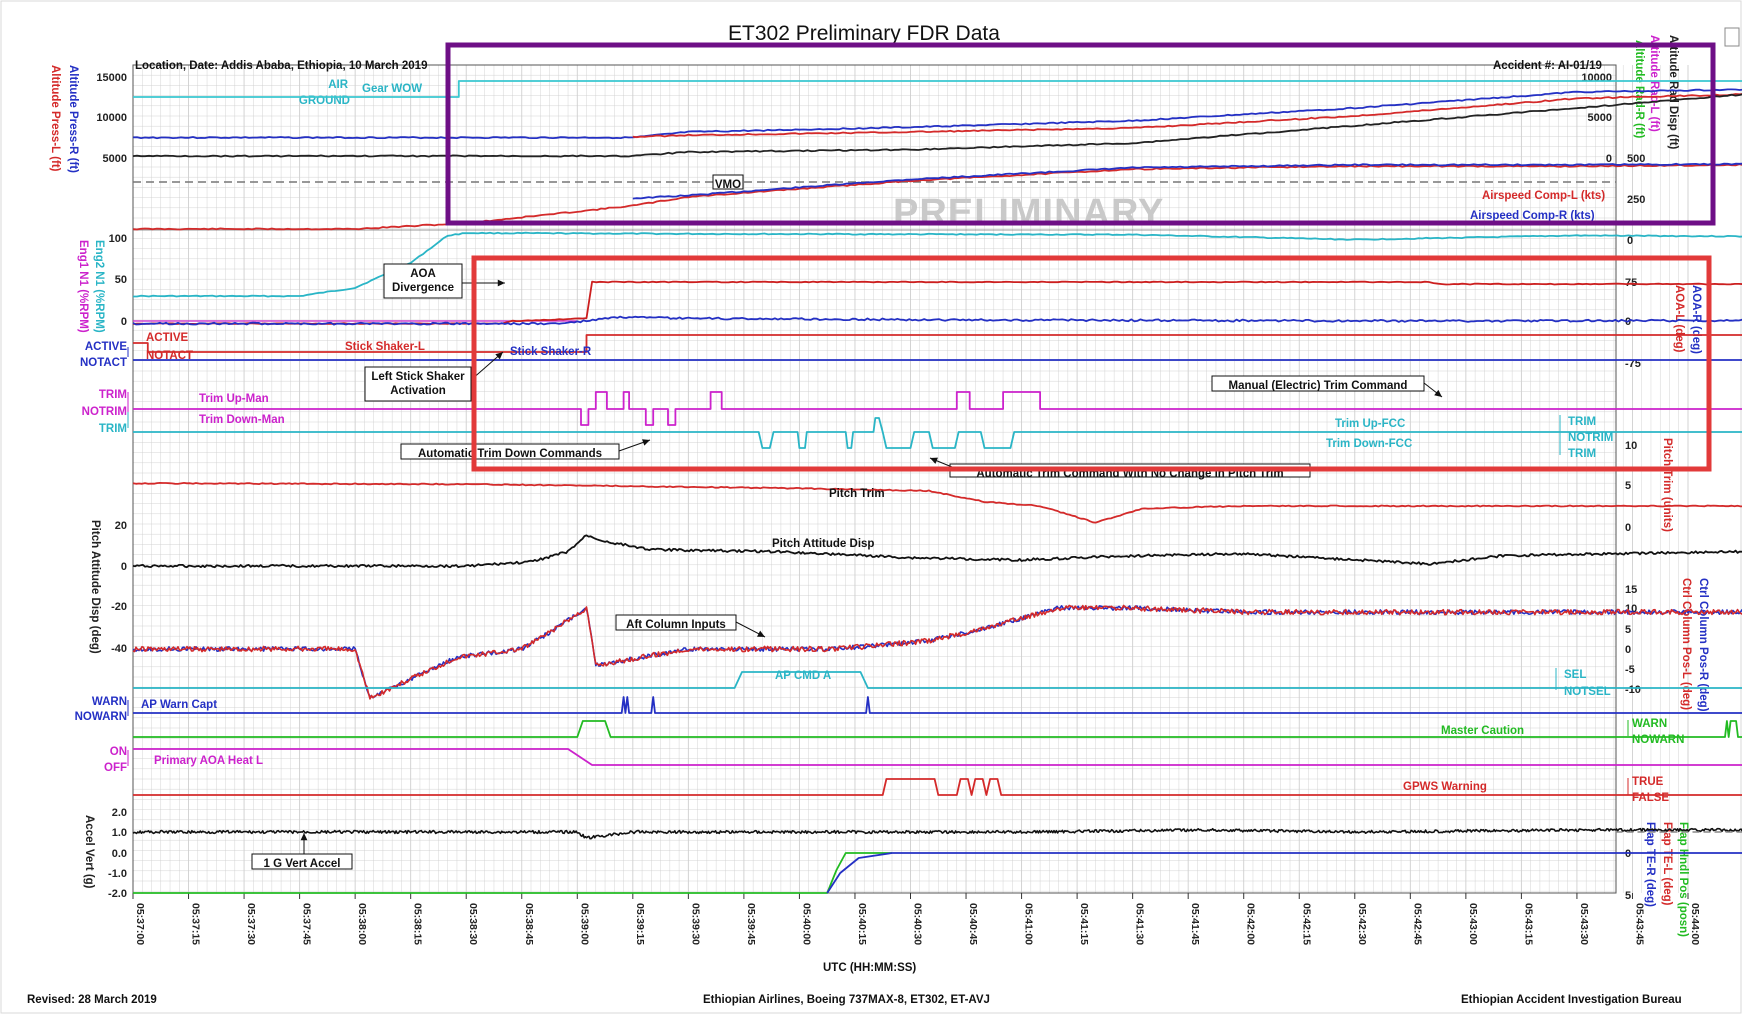  Describe the element at coordinates (117, 874) in the screenshot. I see `y-tick-accel: -1.0` at that location.